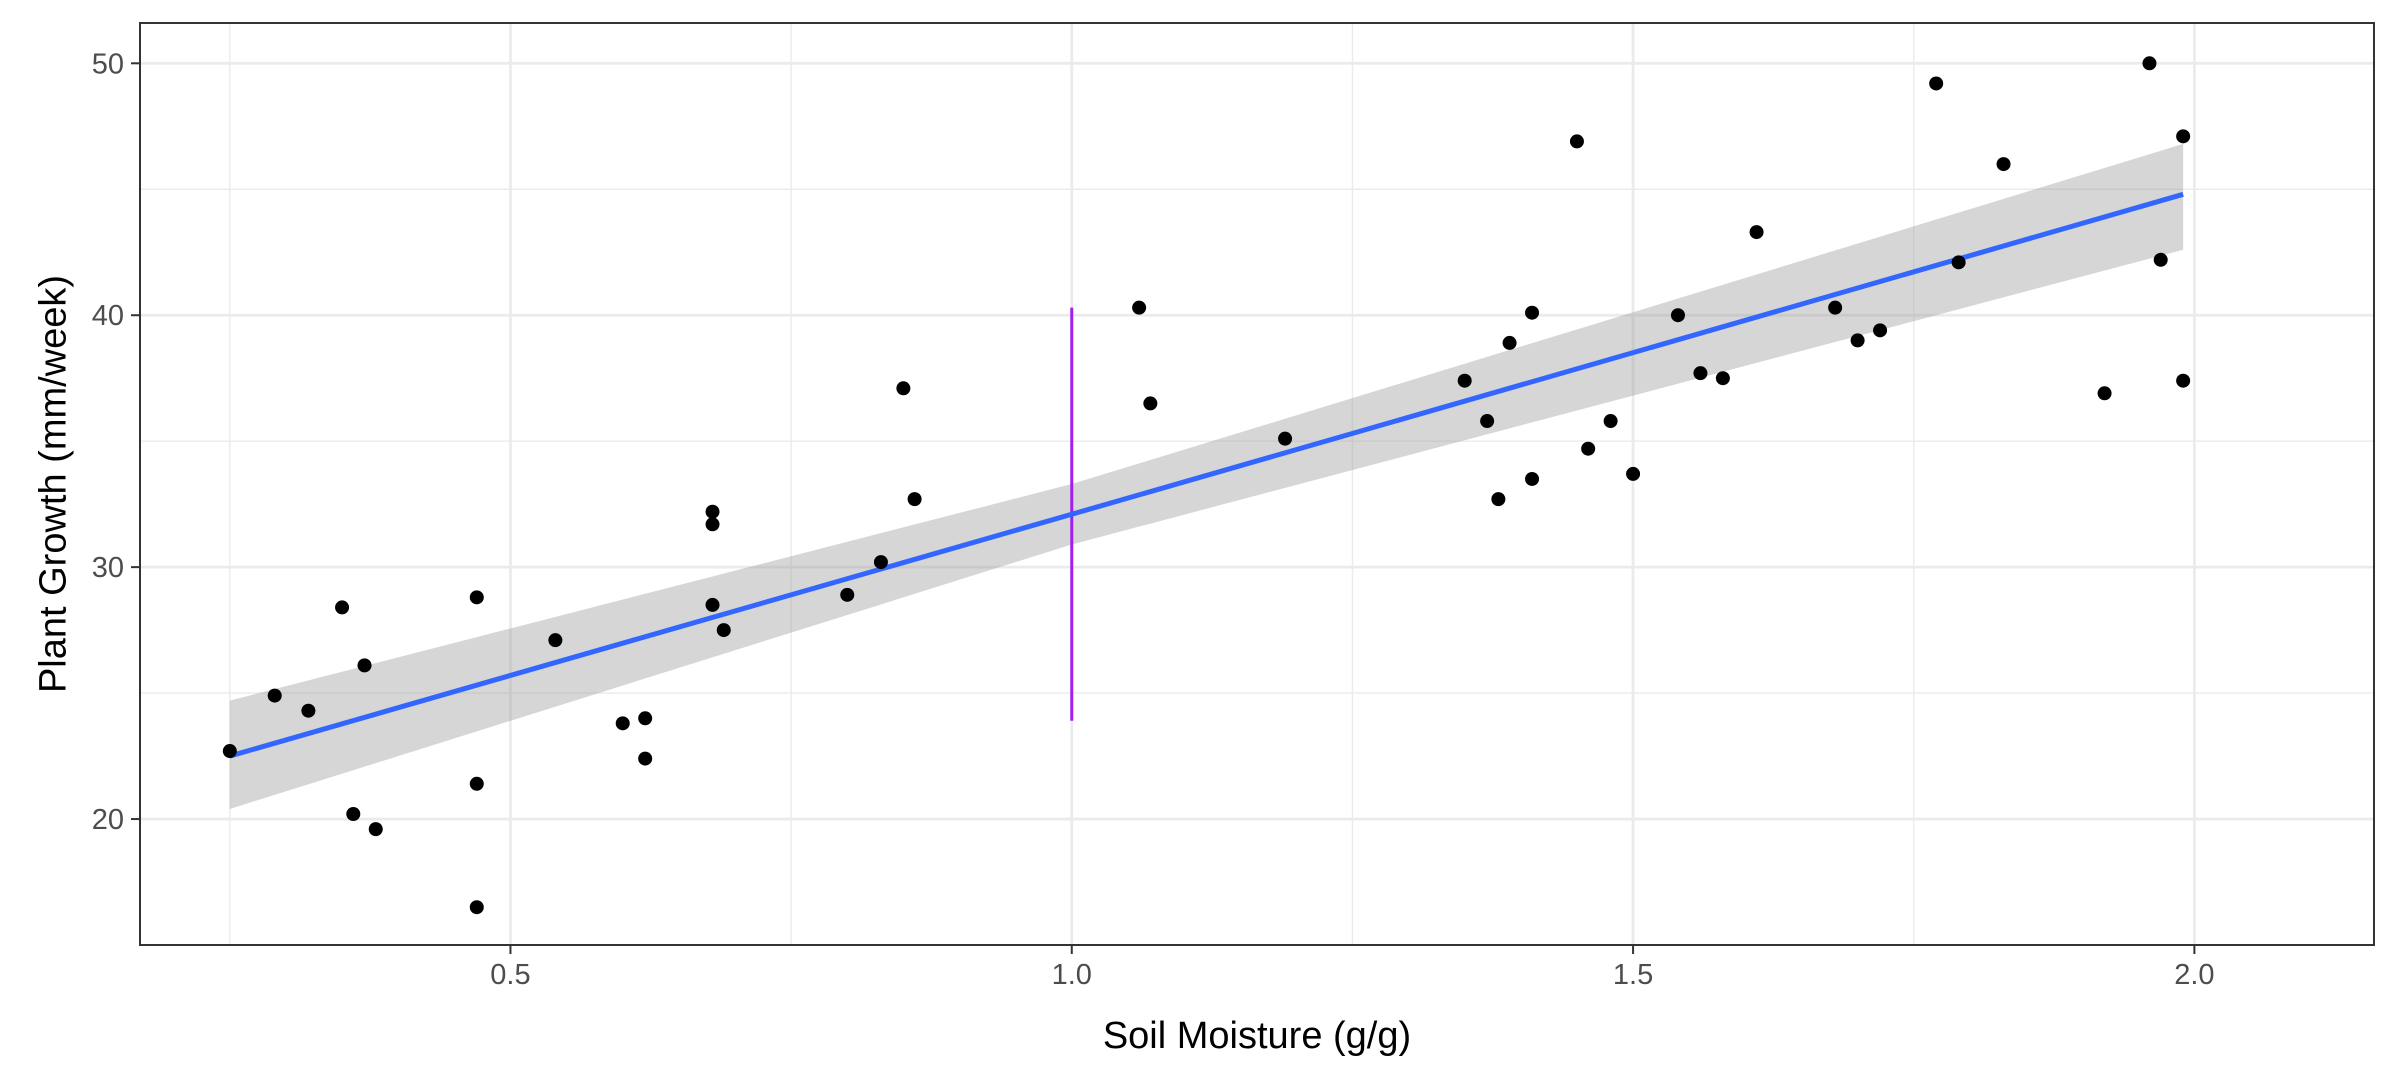 The height and width of the screenshot is (1080, 2400). What do you see at coordinates (1072, 975) in the screenshot?
I see `x-tick-label: 1.0` at bounding box center [1072, 975].